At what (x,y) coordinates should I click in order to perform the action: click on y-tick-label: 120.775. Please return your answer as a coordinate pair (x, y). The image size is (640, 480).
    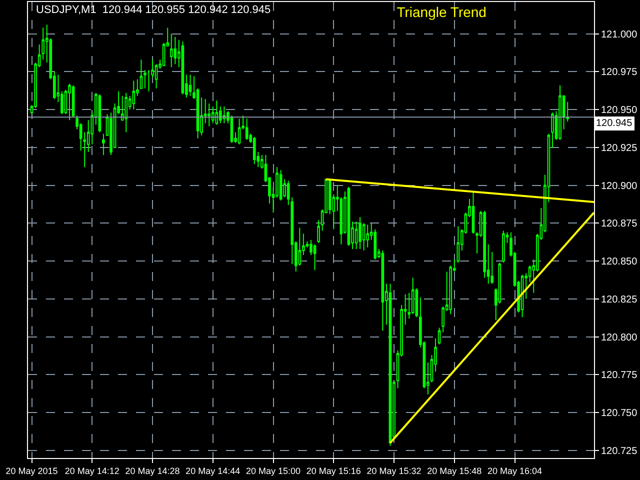
    Looking at the image, I should click on (619, 376).